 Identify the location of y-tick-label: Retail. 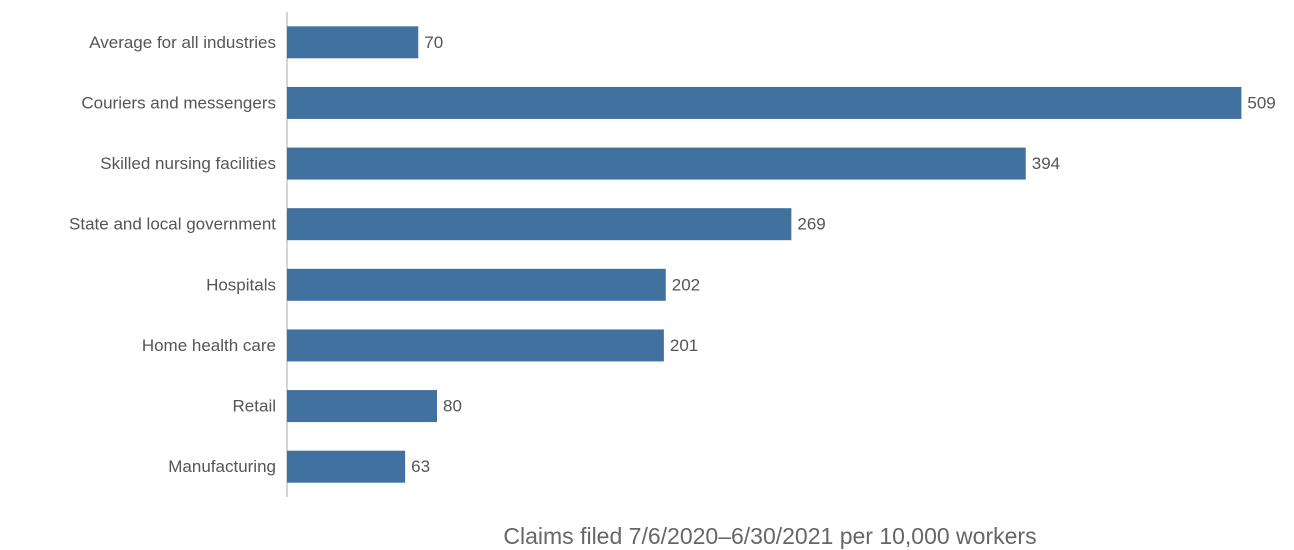
(254, 406).